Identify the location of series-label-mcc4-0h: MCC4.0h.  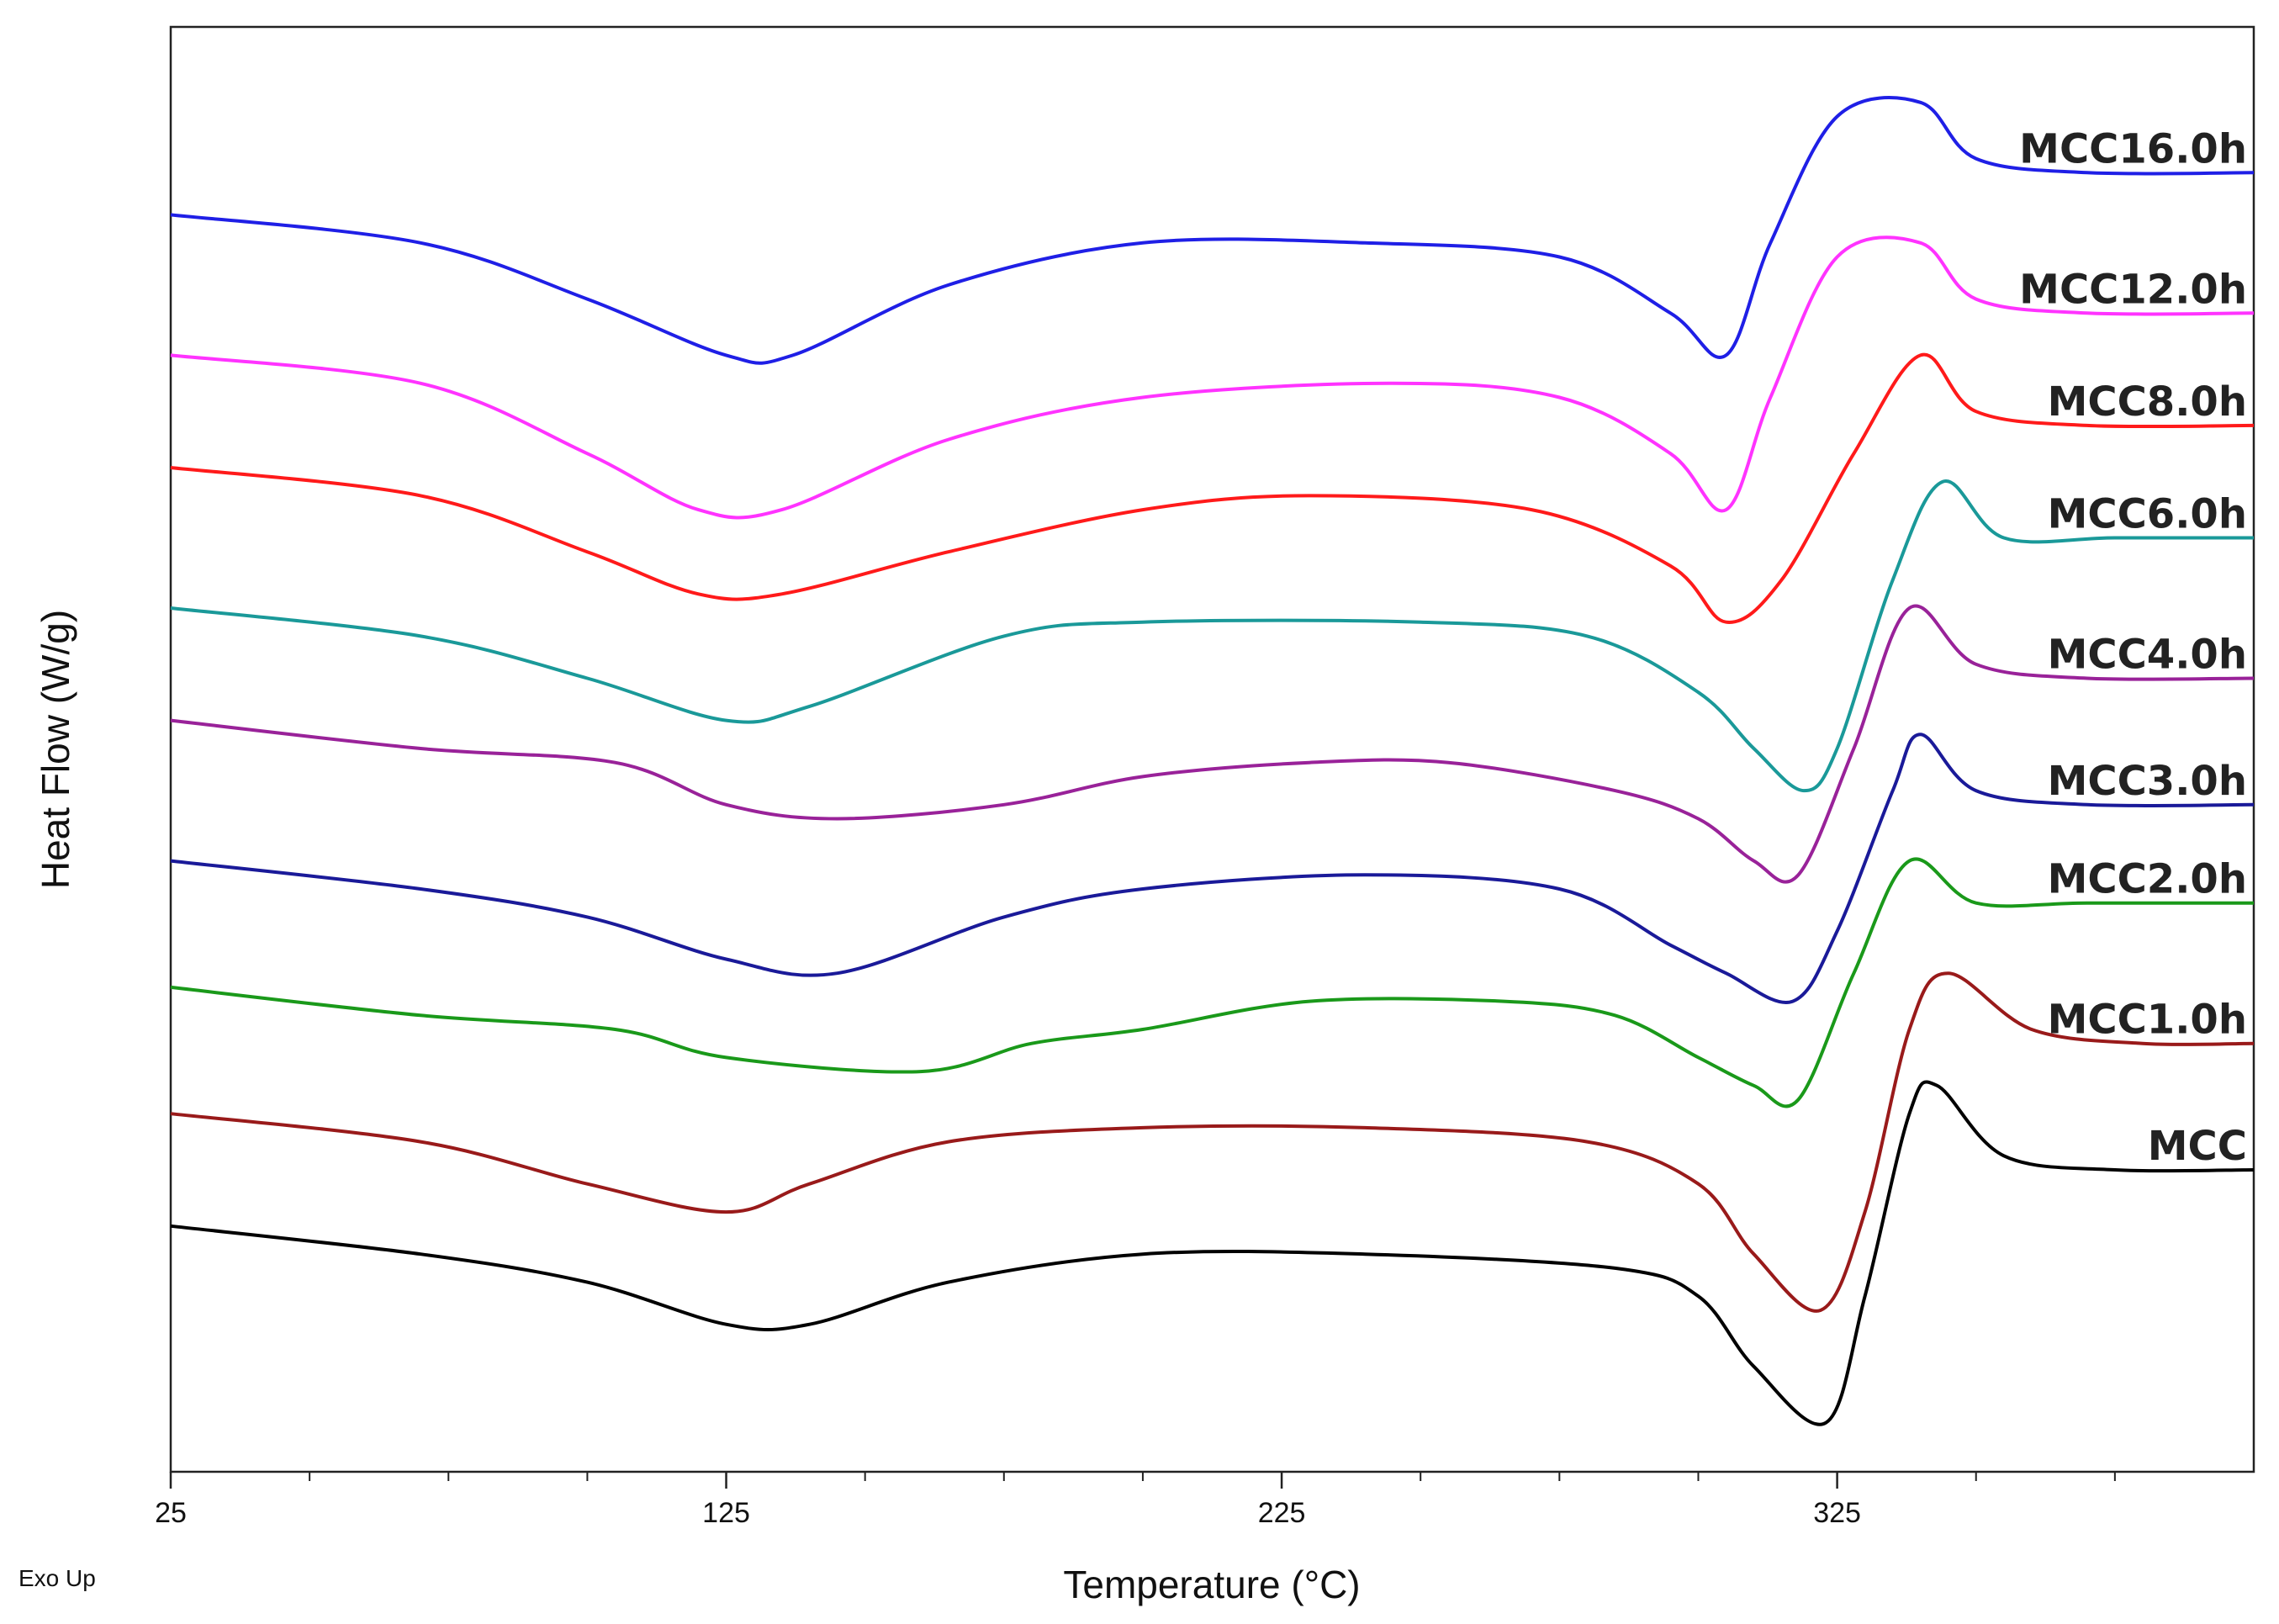
(2147, 655).